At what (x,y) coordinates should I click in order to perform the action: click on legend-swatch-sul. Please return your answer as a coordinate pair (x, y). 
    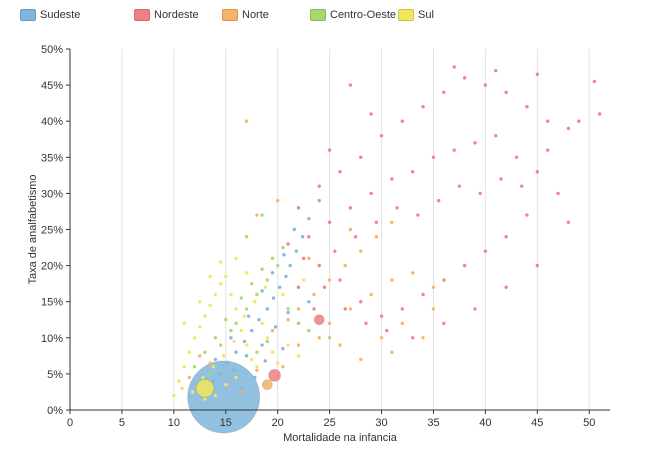
    Looking at the image, I should click on (406, 15).